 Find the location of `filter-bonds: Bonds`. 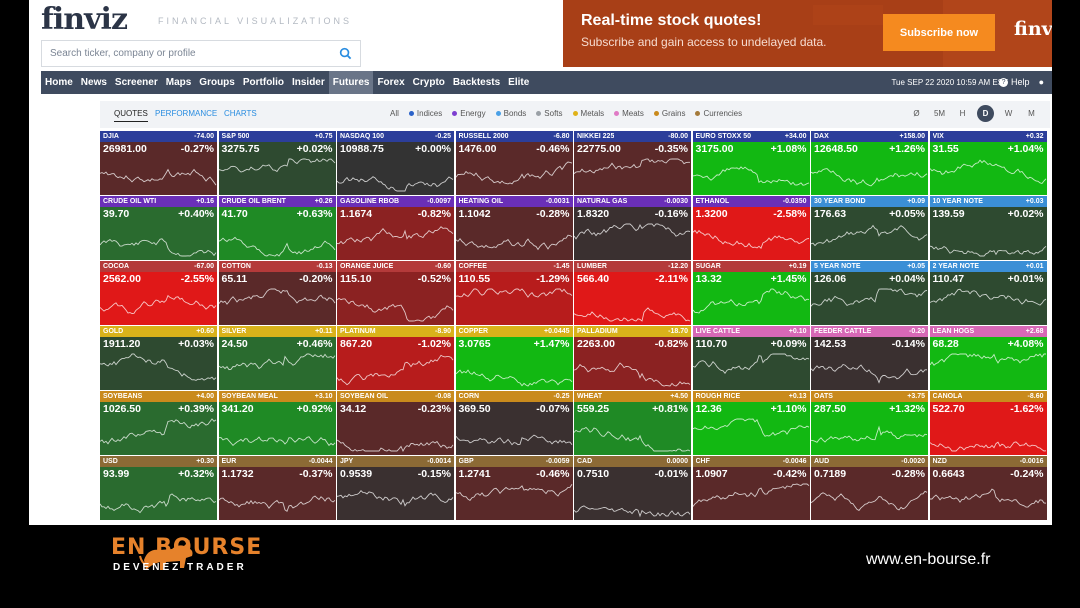

filter-bonds: Bonds is located at coordinates (510, 113).